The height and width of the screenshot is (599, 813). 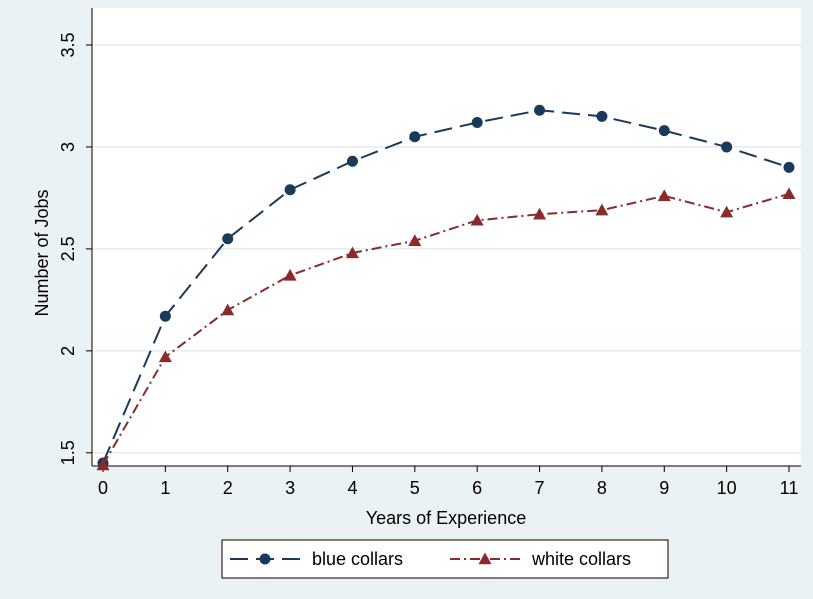 What do you see at coordinates (415, 488) in the screenshot?
I see `x-tick-label: 5` at bounding box center [415, 488].